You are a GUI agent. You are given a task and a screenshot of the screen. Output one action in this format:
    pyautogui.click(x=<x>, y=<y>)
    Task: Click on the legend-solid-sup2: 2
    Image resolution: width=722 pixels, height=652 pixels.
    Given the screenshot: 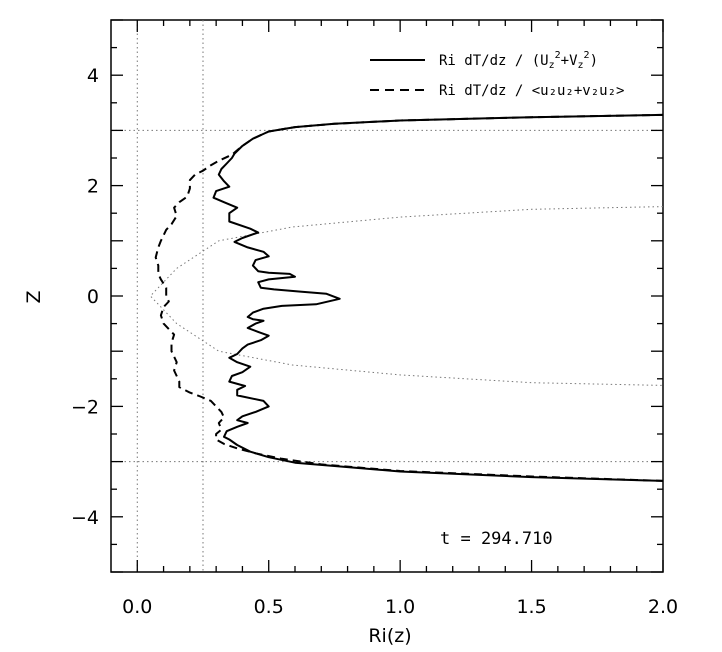 What is the action you would take?
    pyautogui.click(x=587, y=55)
    